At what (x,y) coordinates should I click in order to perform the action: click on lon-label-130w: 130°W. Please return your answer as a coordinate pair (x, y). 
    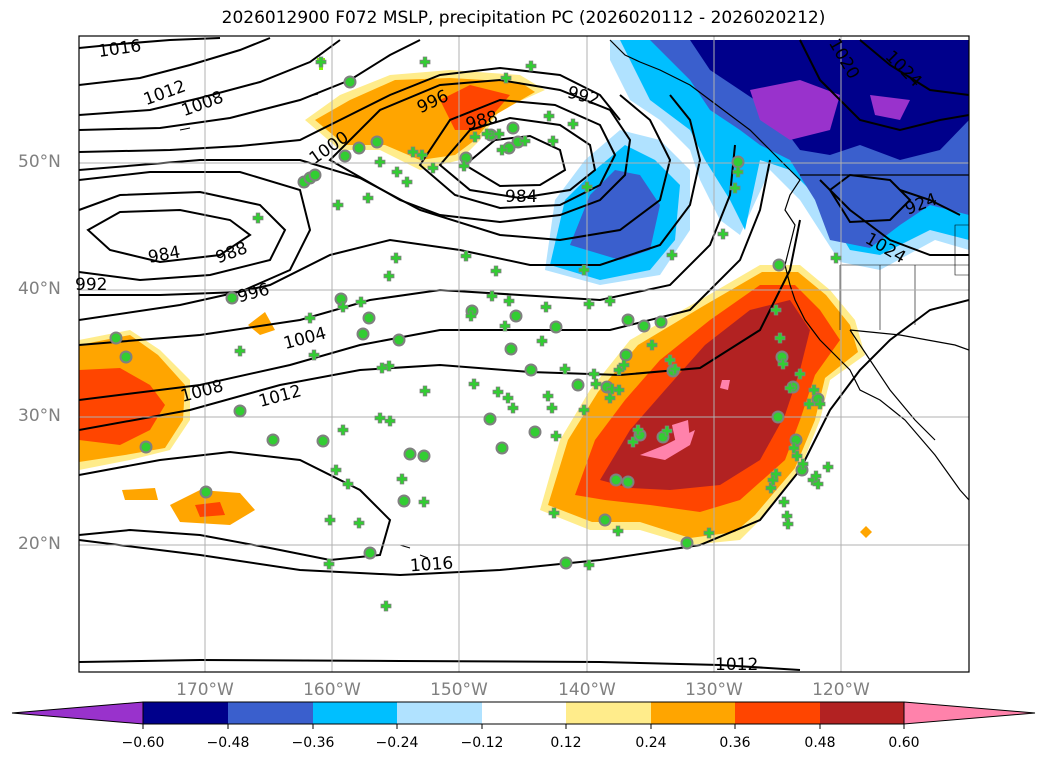
    Looking at the image, I should click on (714, 690).